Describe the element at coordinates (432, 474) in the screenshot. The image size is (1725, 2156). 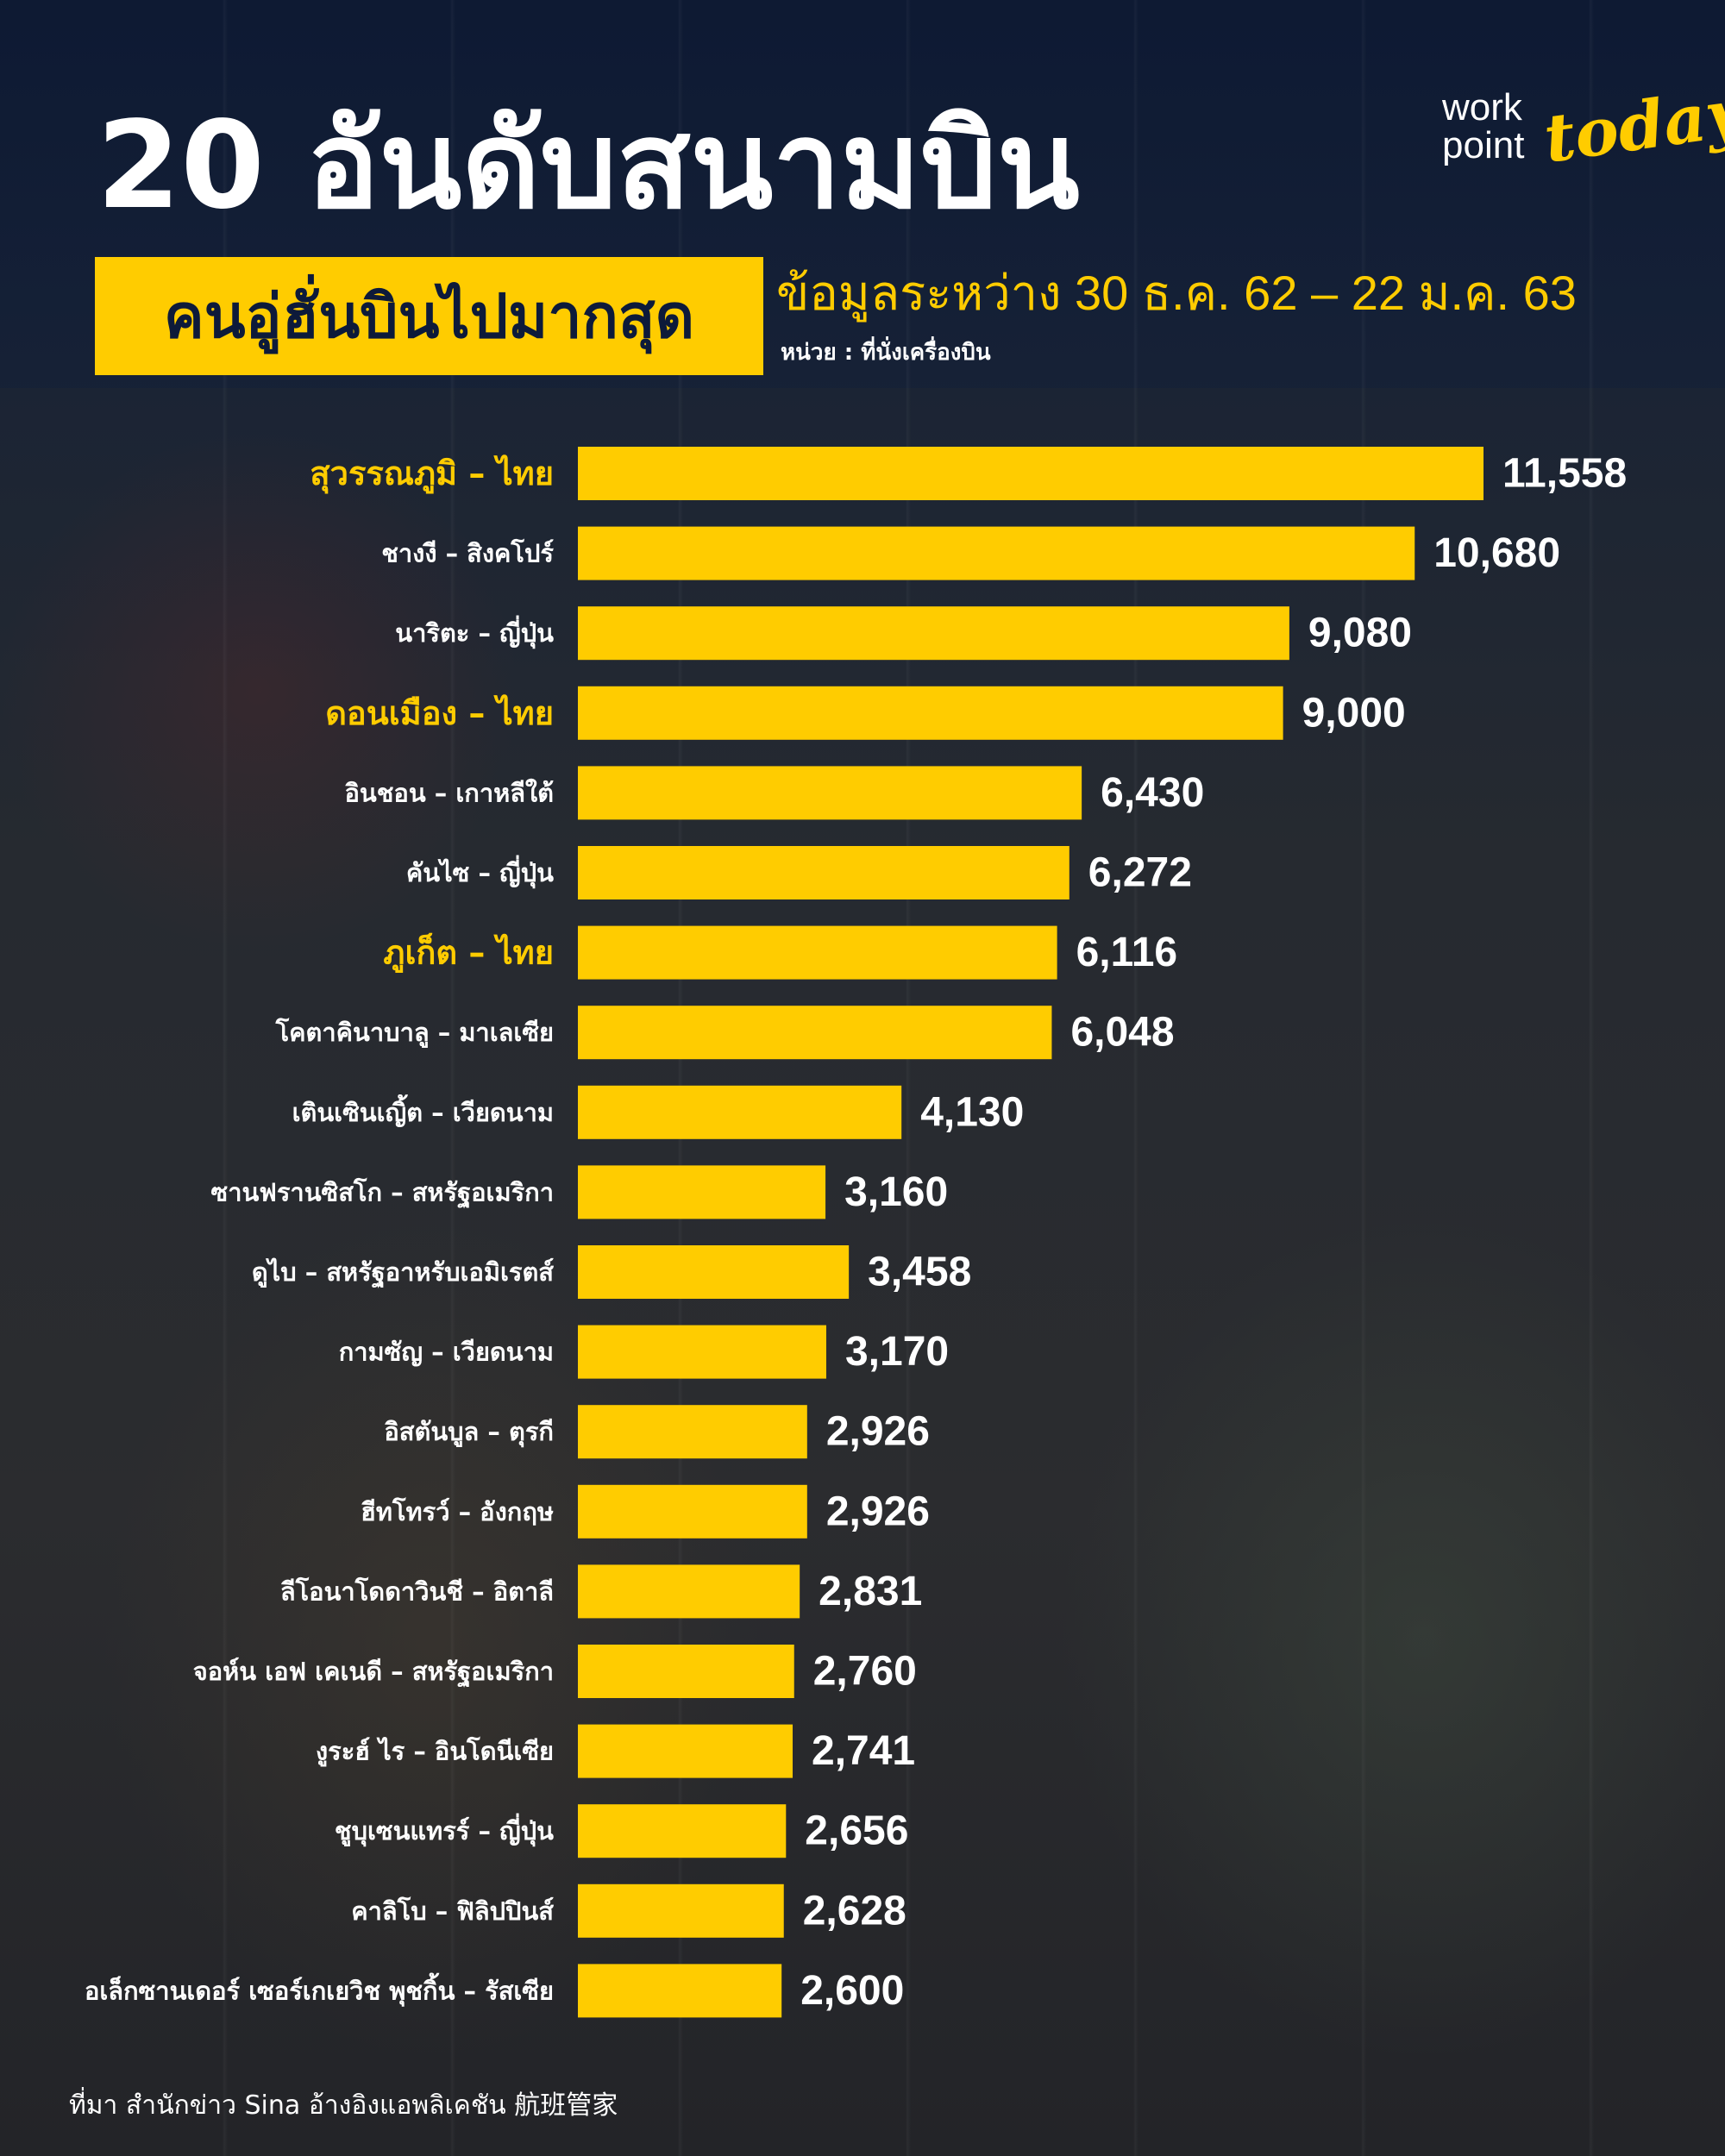
I see `category-label: สุวรรณภูมิ – ไทย` at that location.